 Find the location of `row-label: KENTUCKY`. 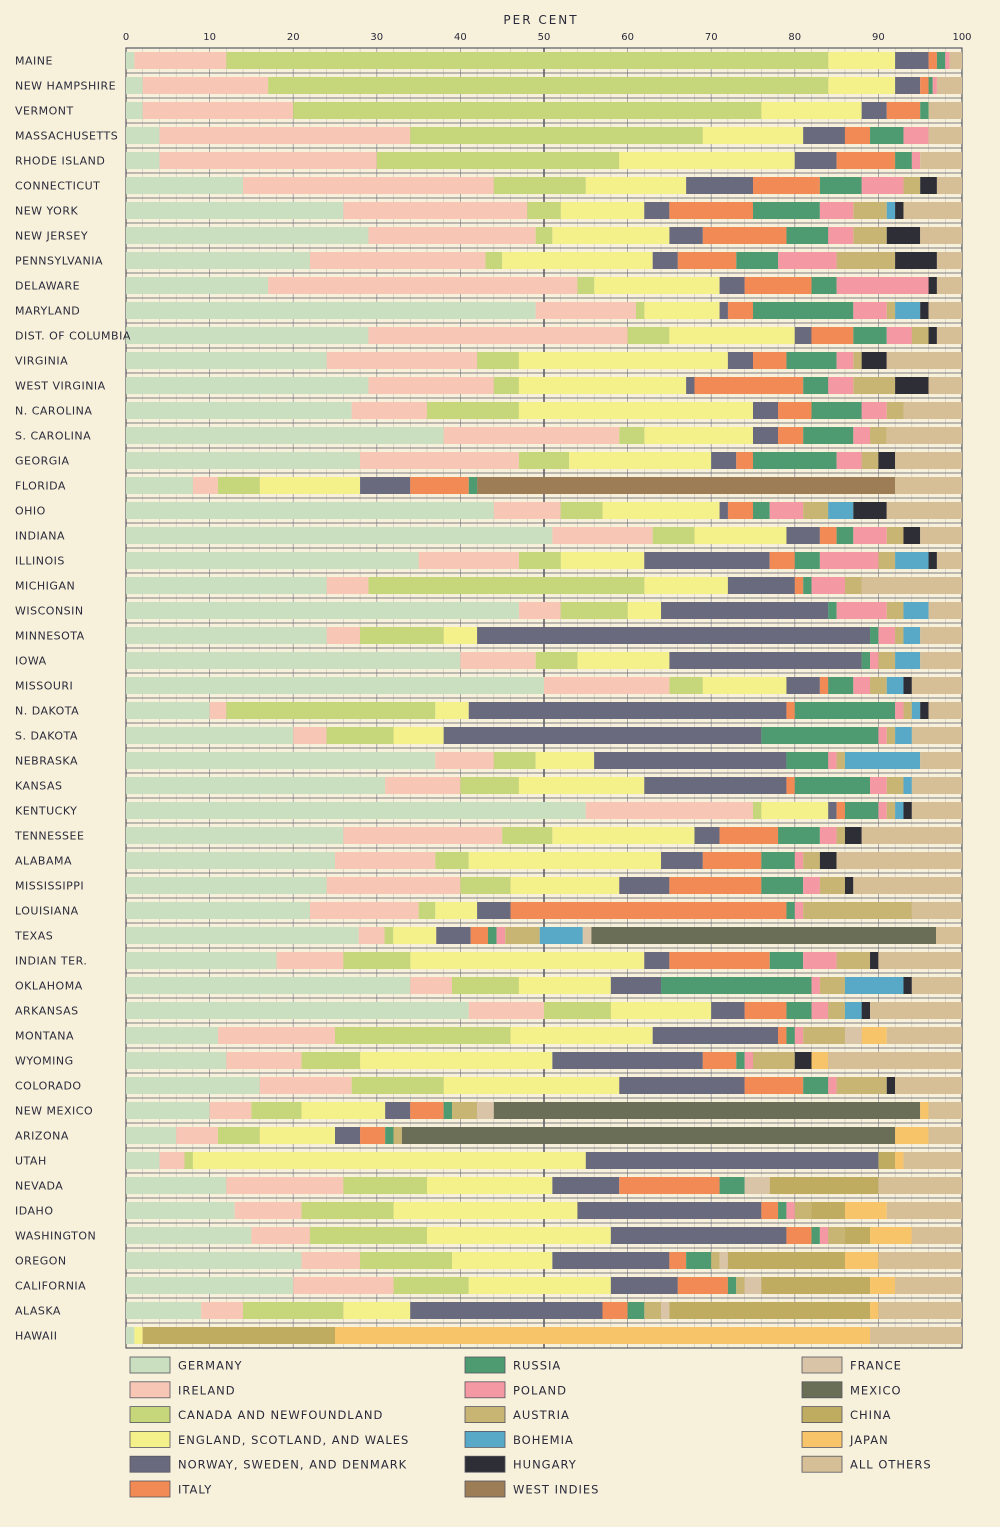

row-label: KENTUCKY is located at coordinates (46, 811).